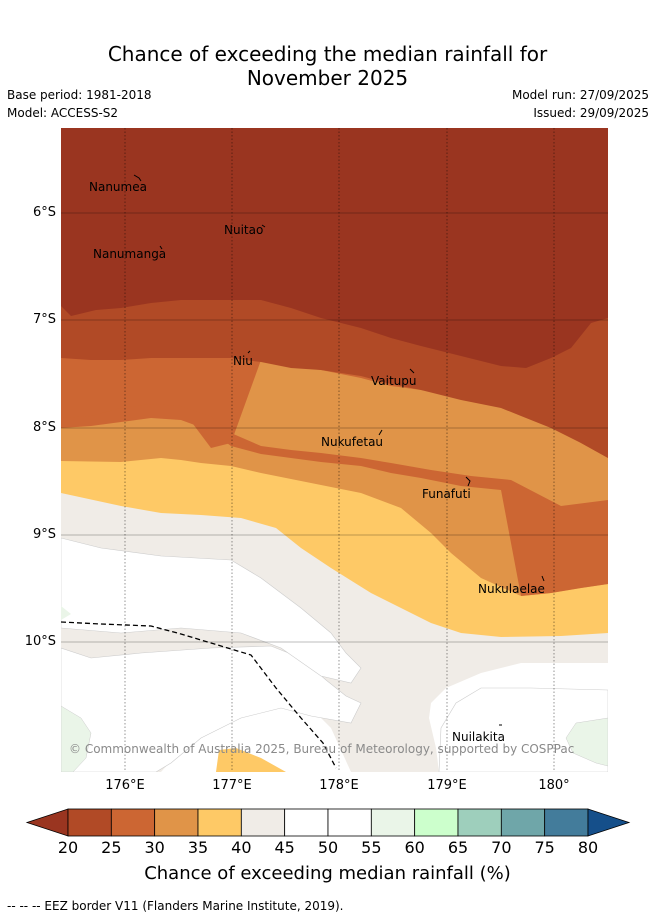  I want to click on island-nuitao, so click(263, 226).